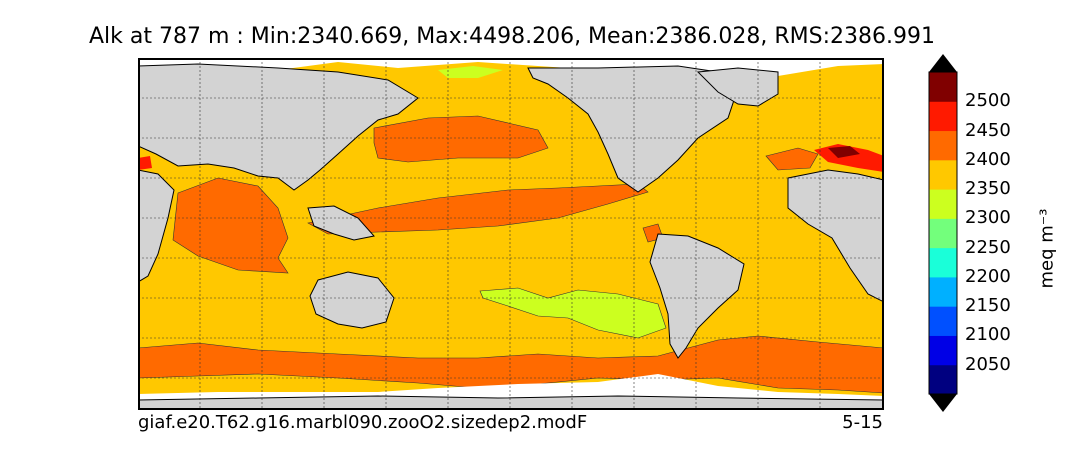 The height and width of the screenshot is (464, 1084). What do you see at coordinates (988, 189) in the screenshot?
I see `colorbar-tick-label: 2350` at bounding box center [988, 189].